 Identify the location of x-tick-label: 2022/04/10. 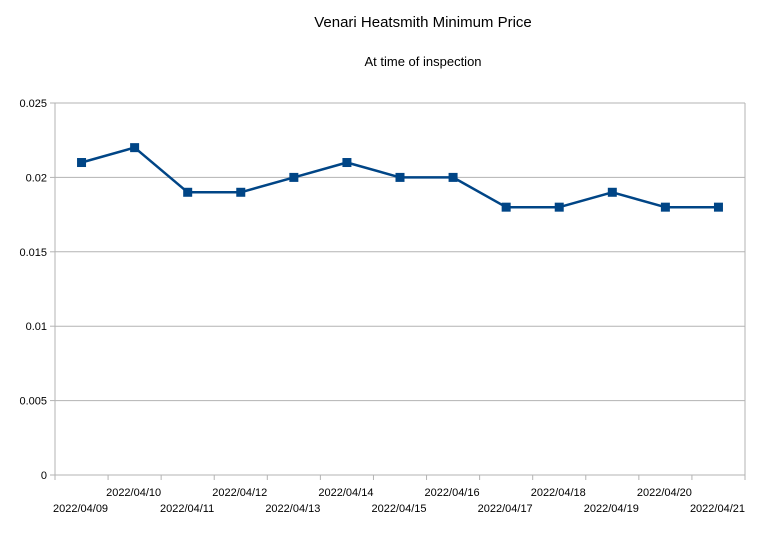
(133, 493).